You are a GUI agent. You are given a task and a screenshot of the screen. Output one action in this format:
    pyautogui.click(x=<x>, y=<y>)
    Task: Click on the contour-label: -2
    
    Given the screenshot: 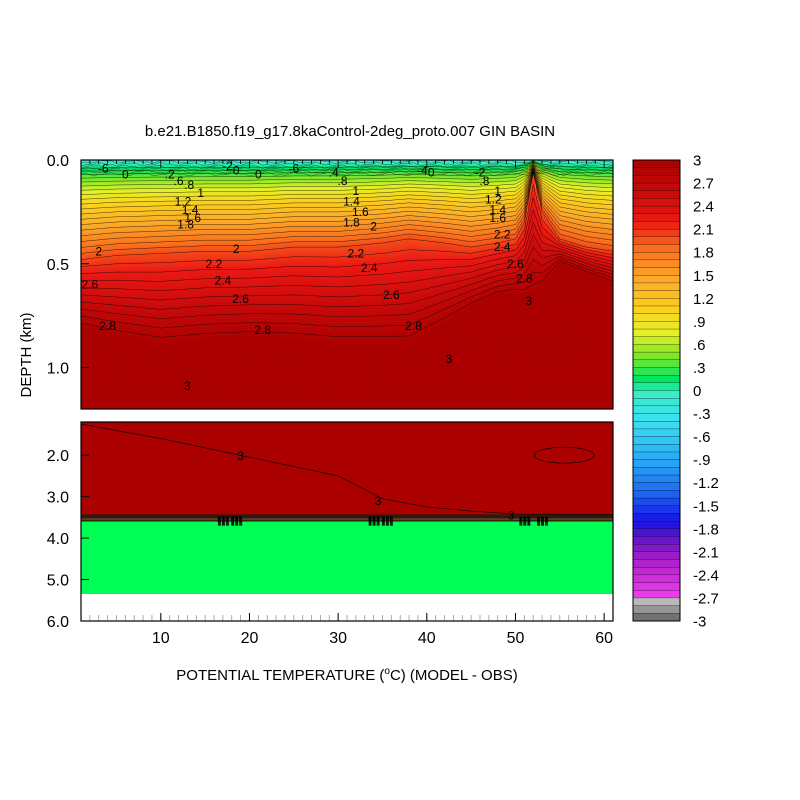 What is the action you would take?
    pyautogui.click(x=227, y=166)
    